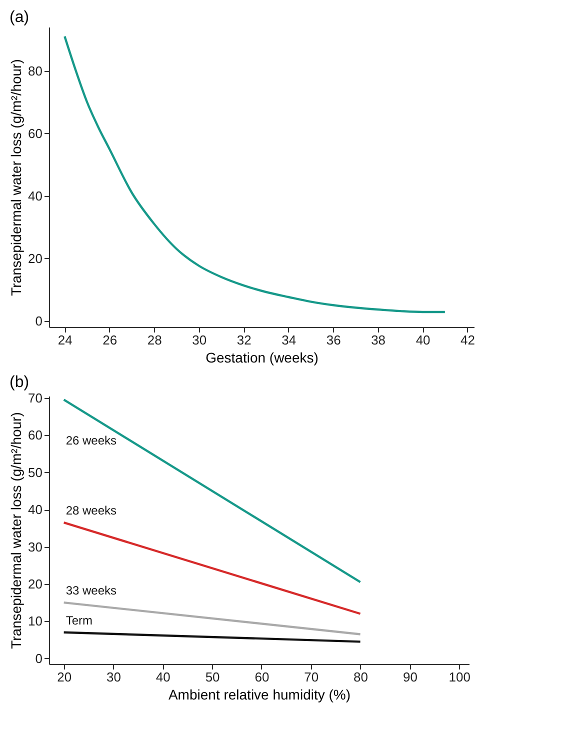 This screenshot has height=746, width=581. What do you see at coordinates (259, 694) in the screenshot?
I see `x-axis-title: Ambient relative humidity (%)` at bounding box center [259, 694].